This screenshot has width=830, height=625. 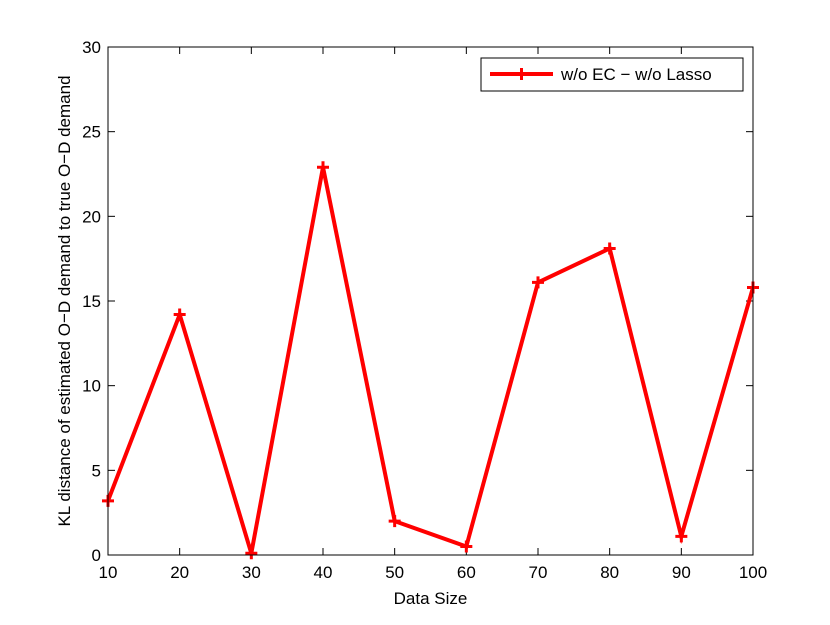 What do you see at coordinates (96, 555) in the screenshot?
I see `y-tick-label: 0` at bounding box center [96, 555].